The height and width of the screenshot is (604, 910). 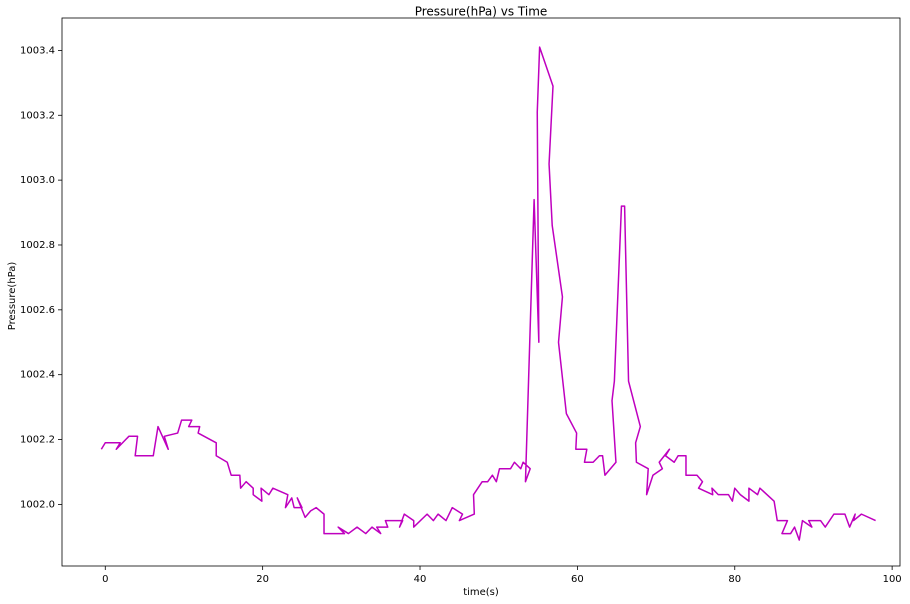 What do you see at coordinates (481, 592) in the screenshot?
I see `x-axis-label: time(s)` at bounding box center [481, 592].